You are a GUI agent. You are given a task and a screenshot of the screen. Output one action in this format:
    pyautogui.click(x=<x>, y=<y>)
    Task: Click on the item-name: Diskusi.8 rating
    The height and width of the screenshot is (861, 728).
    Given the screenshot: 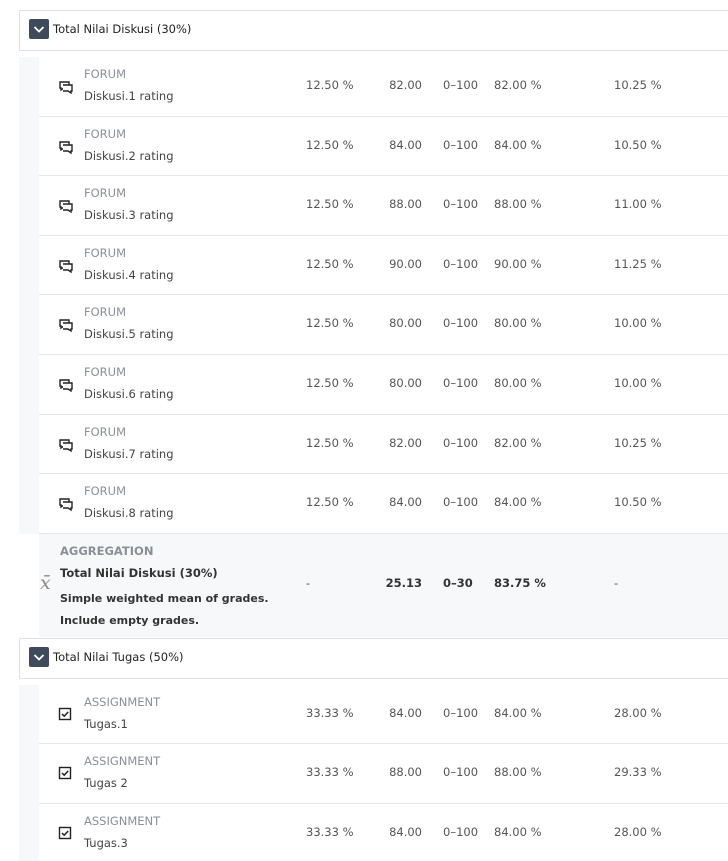 What is the action you would take?
    pyautogui.click(x=129, y=513)
    